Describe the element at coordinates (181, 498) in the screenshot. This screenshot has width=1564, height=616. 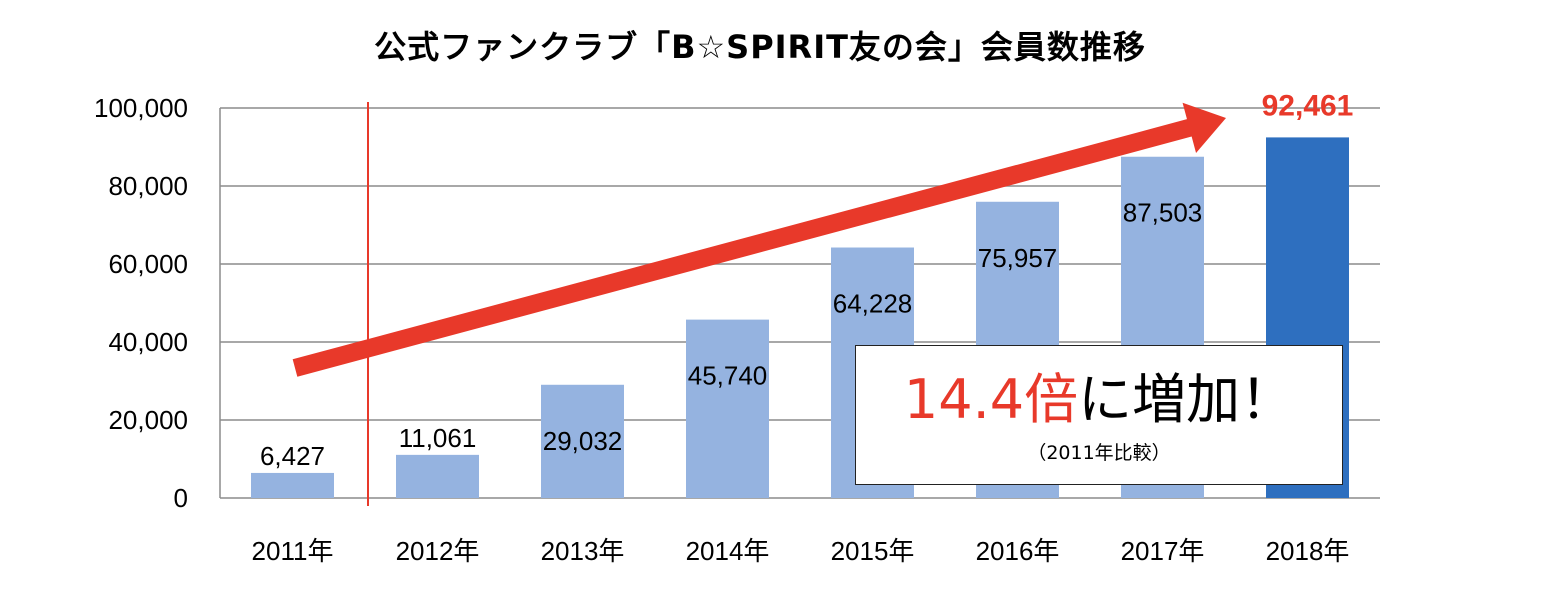
I see `y-tick-label: 0` at that location.